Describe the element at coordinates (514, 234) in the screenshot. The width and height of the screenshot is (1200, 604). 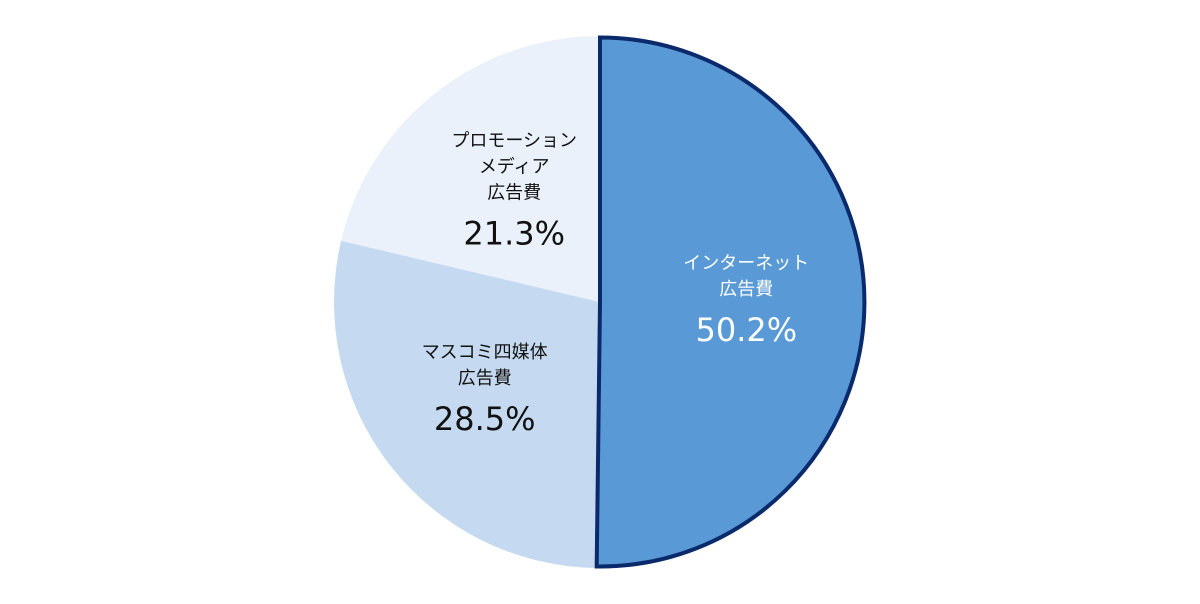
I see `slice-value-label: 21.3%` at that location.